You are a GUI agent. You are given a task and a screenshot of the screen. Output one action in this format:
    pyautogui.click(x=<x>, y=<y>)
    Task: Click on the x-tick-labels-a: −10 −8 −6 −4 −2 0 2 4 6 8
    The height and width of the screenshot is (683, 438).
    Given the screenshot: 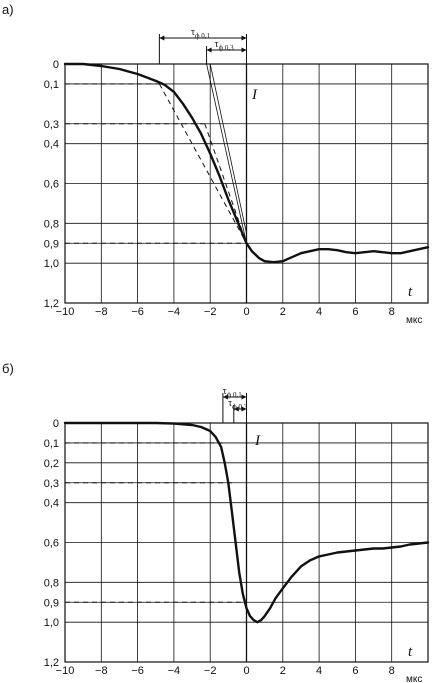 What is the action you would take?
    pyautogui.click(x=225, y=312)
    